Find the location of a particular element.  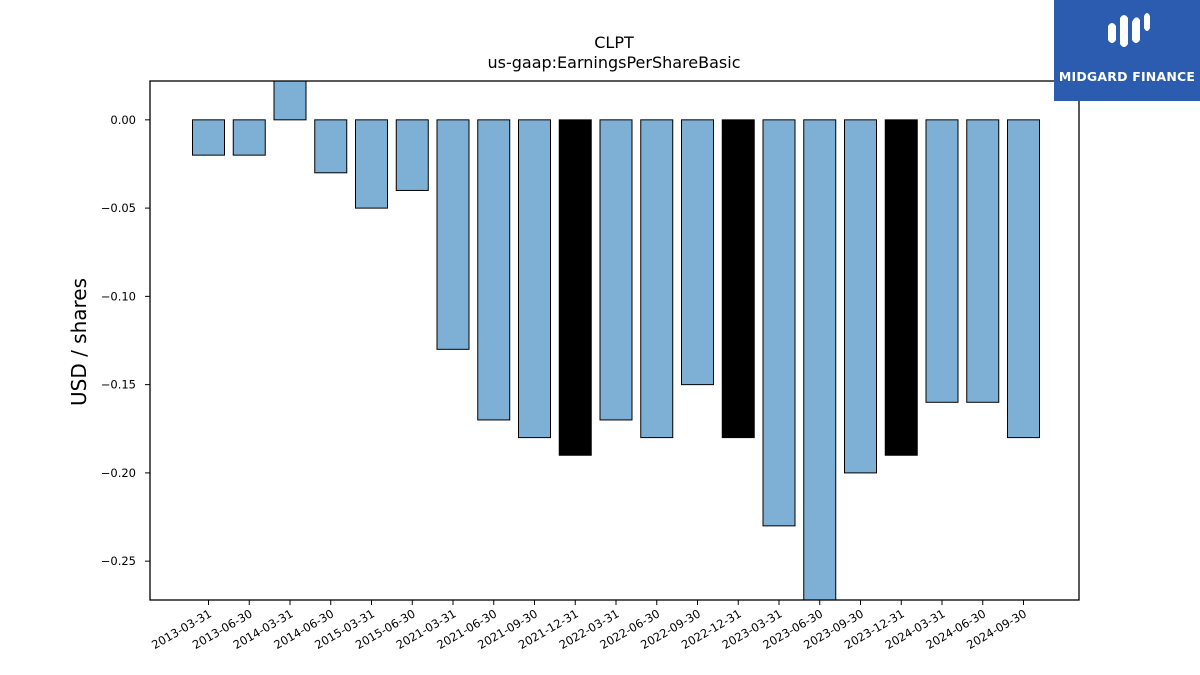

chart-subtitle: us-gaap:EarningsPerShareBasic is located at coordinates (613, 62).